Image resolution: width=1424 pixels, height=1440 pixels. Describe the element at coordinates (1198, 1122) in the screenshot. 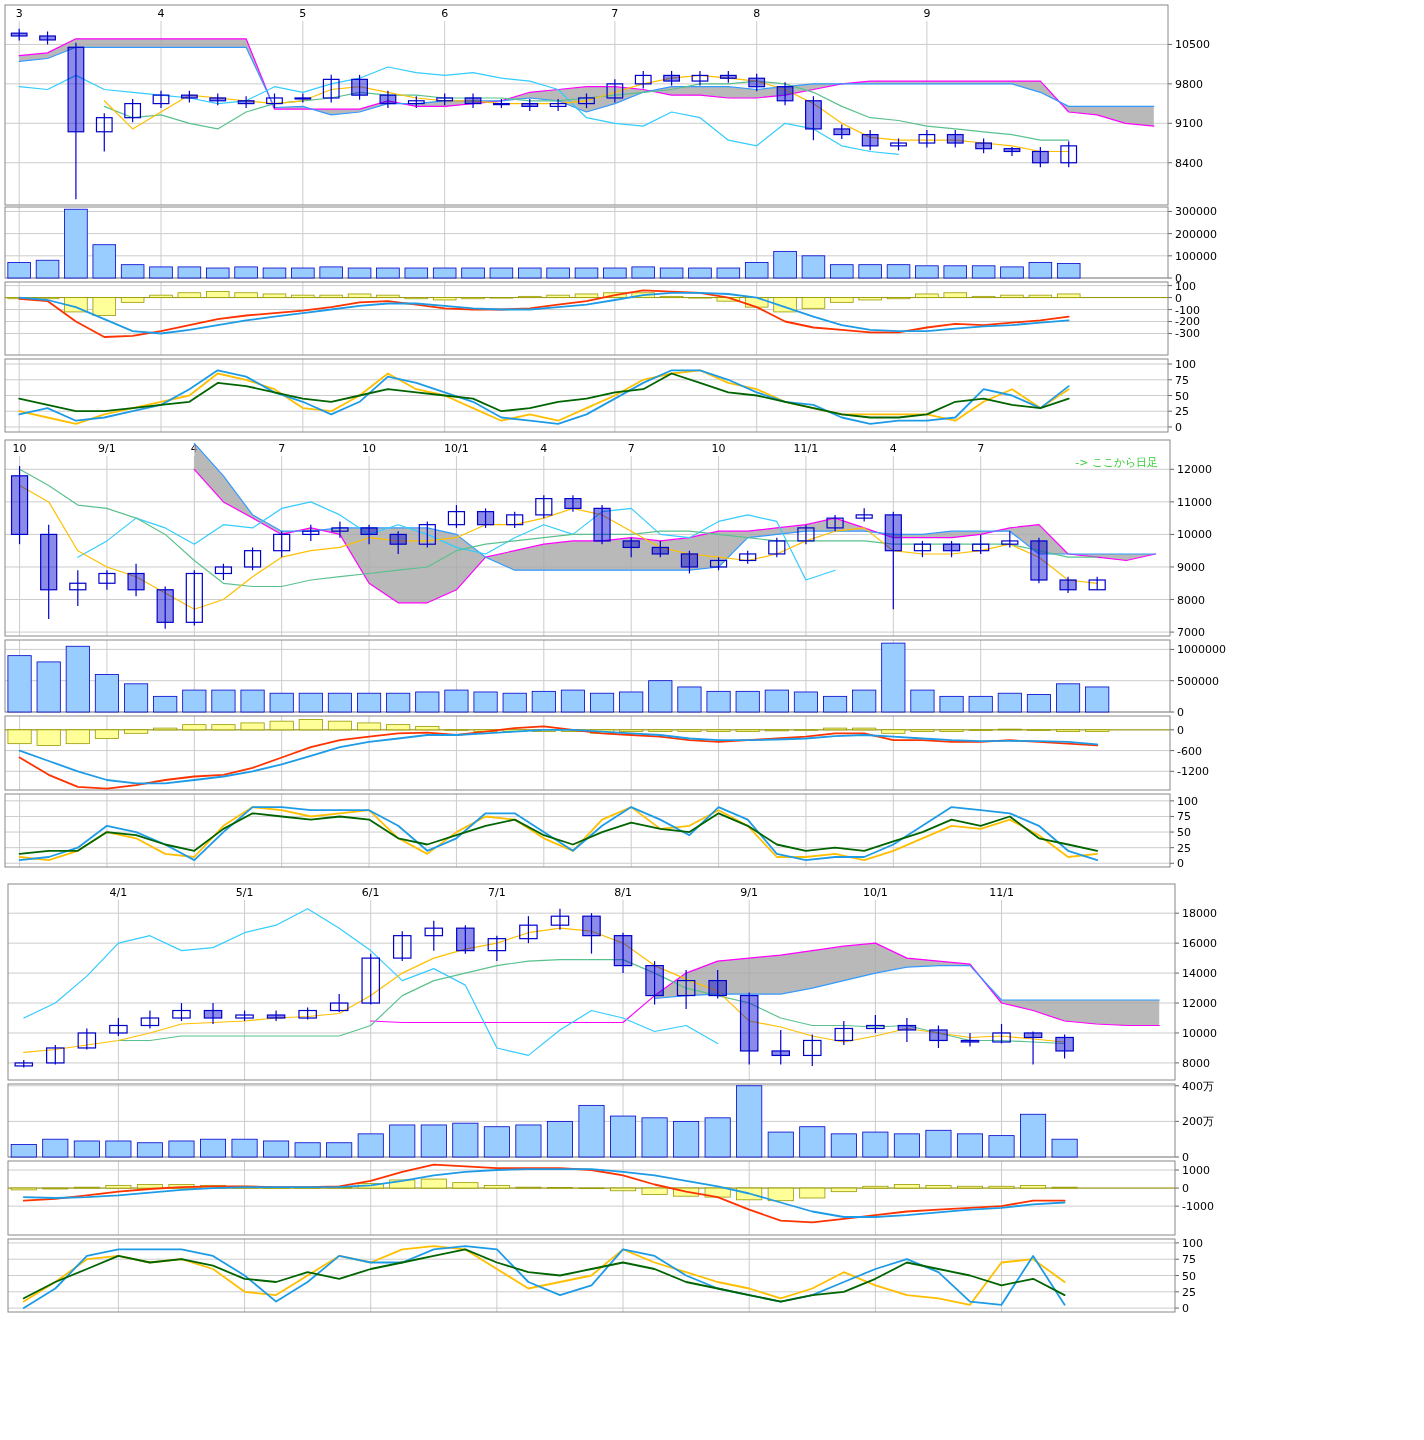

I see `y-tick-label: 200万` at that location.